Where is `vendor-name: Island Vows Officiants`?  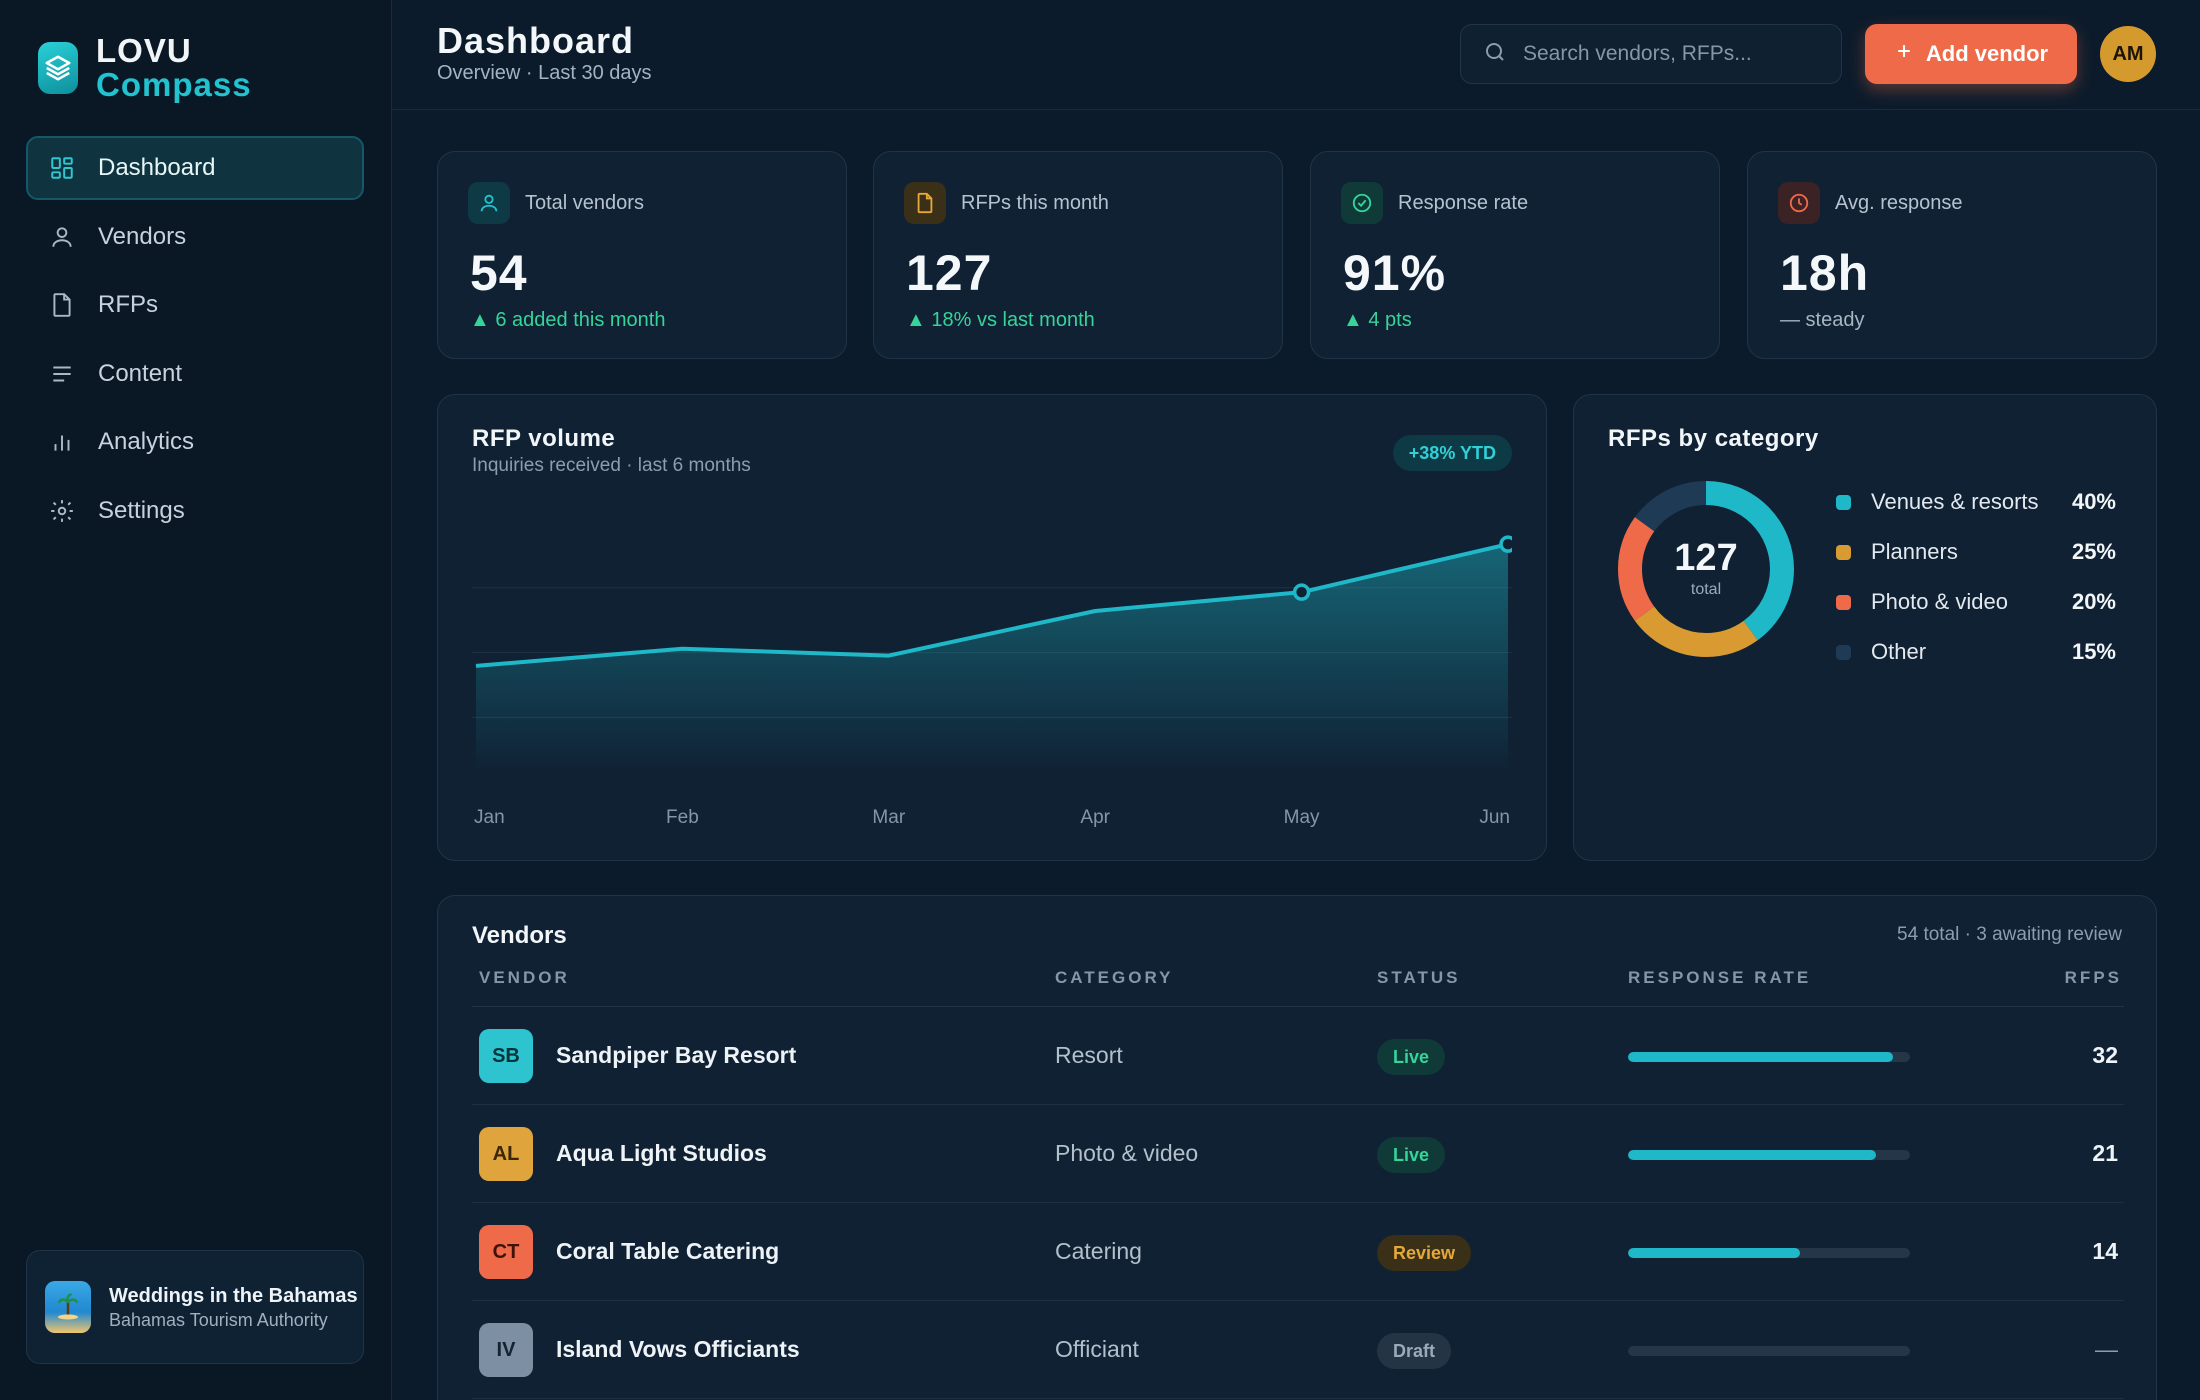 vendor-name: Island Vows Officiants is located at coordinates (678, 1349).